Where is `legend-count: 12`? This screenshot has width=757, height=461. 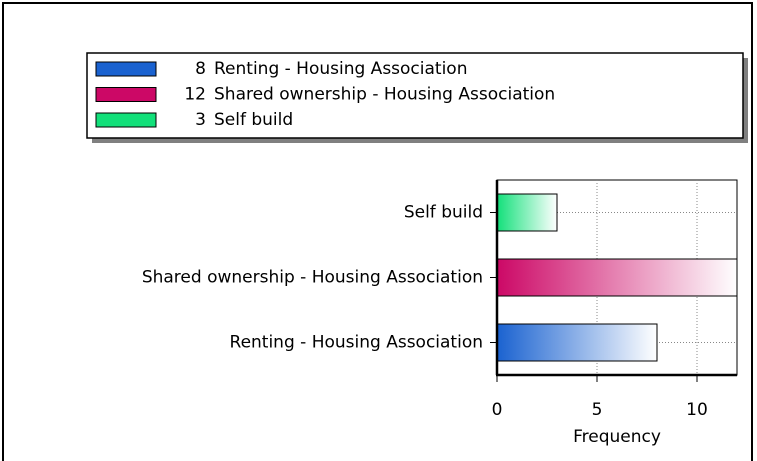 legend-count: 12 is located at coordinates (195, 95).